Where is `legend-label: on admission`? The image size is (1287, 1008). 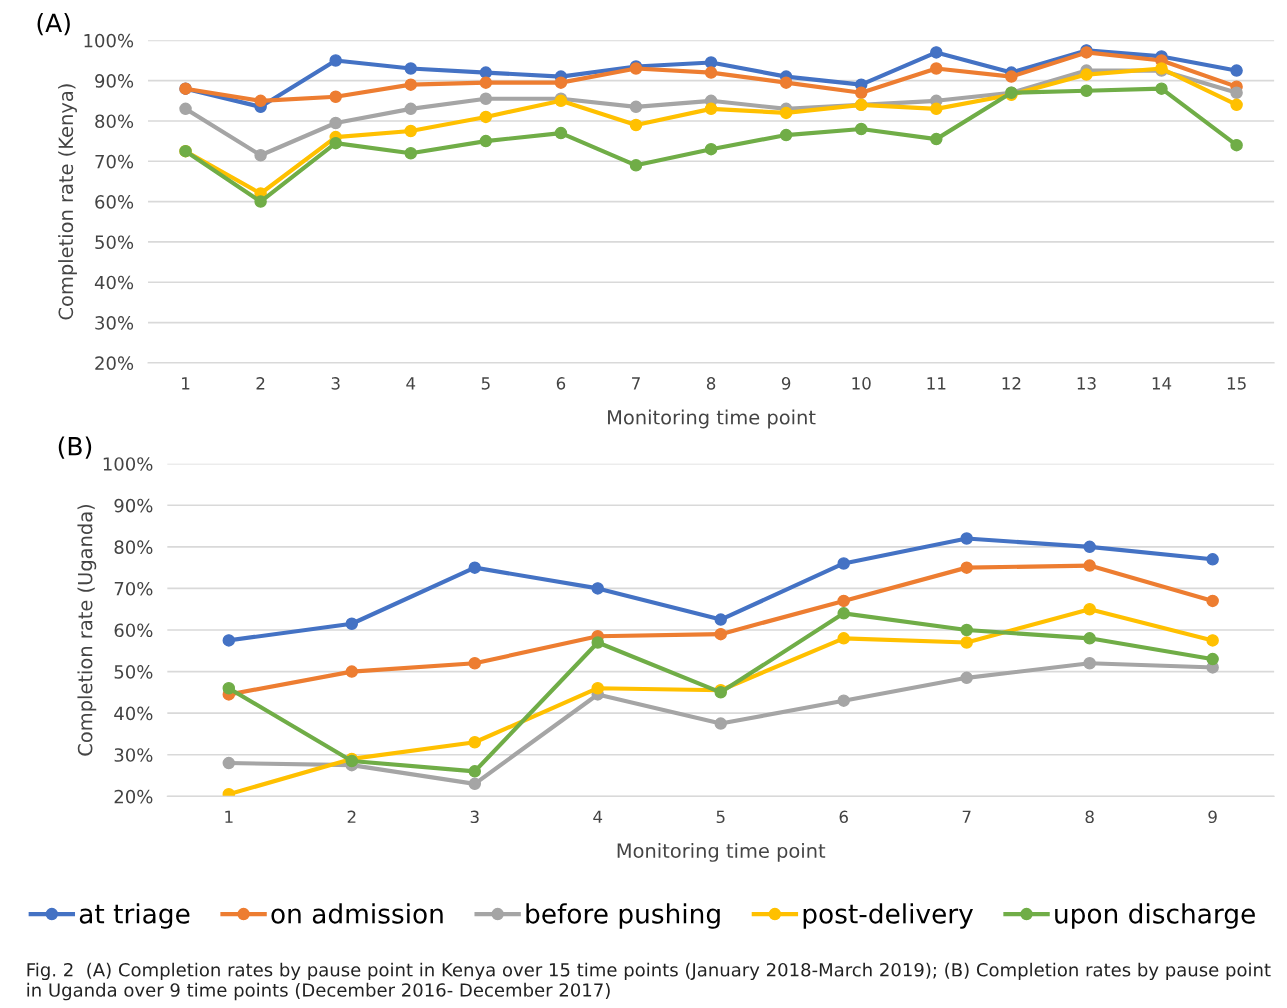
legend-label: on admission is located at coordinates (357, 913).